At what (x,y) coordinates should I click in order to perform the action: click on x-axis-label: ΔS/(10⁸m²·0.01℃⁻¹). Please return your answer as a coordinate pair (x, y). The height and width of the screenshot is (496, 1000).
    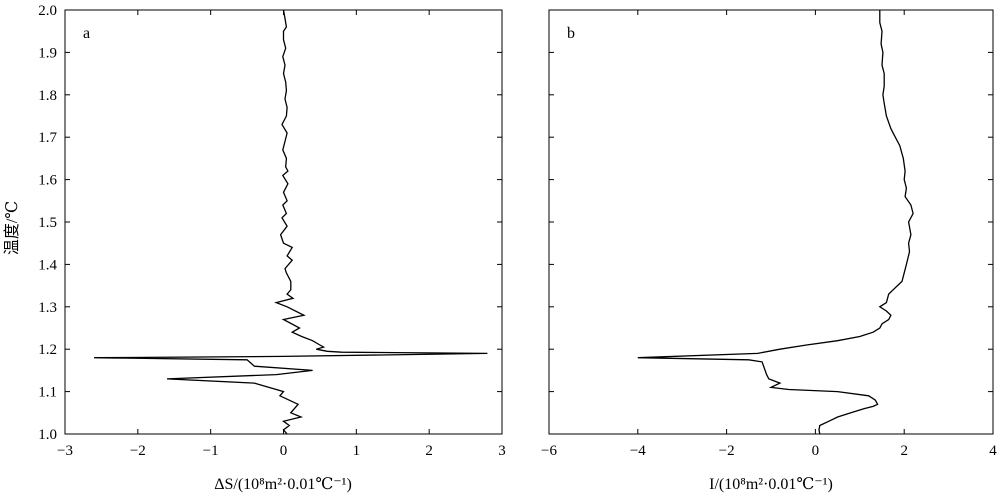
    Looking at the image, I should click on (283, 484).